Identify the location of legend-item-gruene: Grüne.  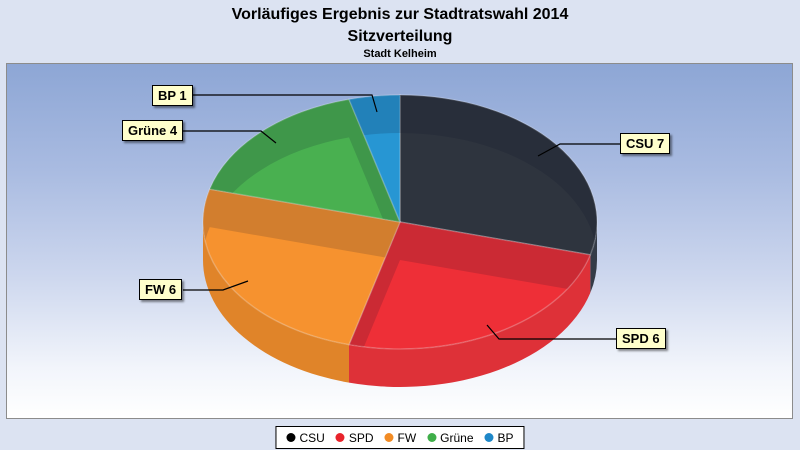
(450, 437).